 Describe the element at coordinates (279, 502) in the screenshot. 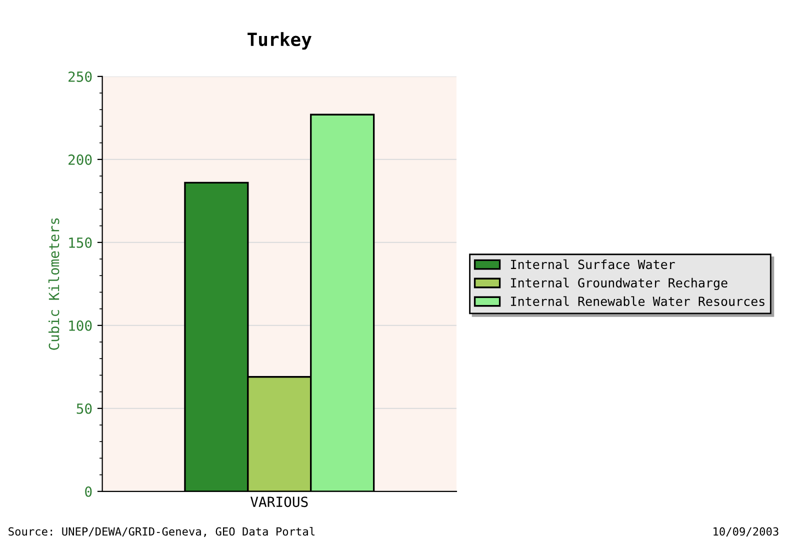

I see `x-tick-label: VARIOUS` at that location.